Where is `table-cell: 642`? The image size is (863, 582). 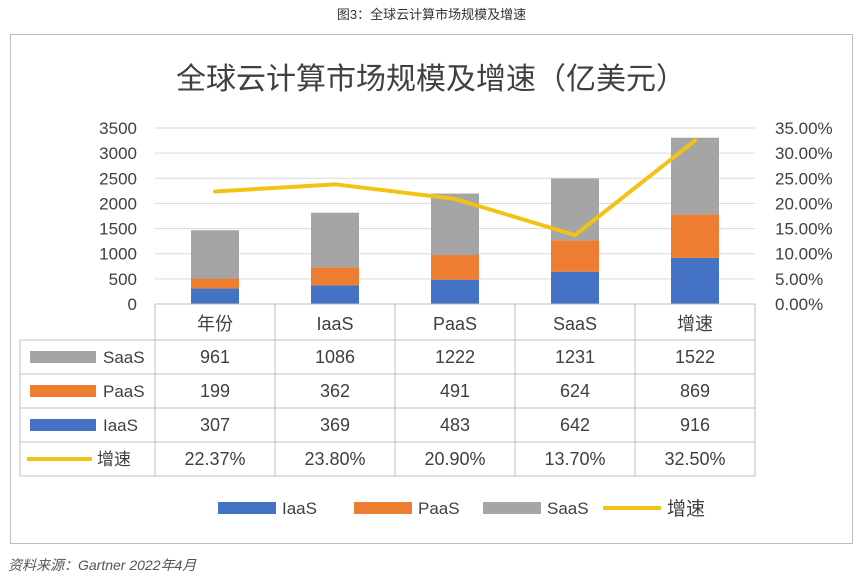 table-cell: 642 is located at coordinates (575, 425).